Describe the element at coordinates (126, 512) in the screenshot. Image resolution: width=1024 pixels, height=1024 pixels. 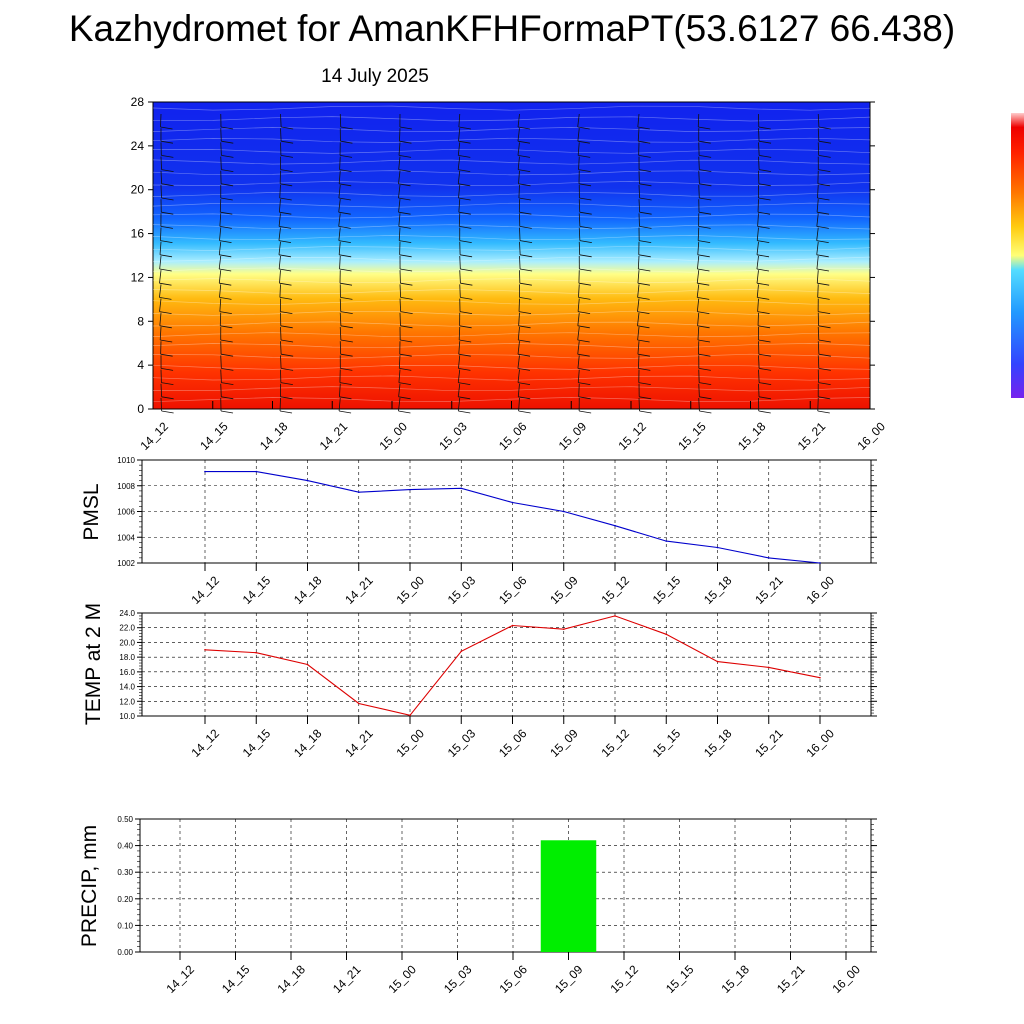
I see `y-tick-label: 1006` at that location.